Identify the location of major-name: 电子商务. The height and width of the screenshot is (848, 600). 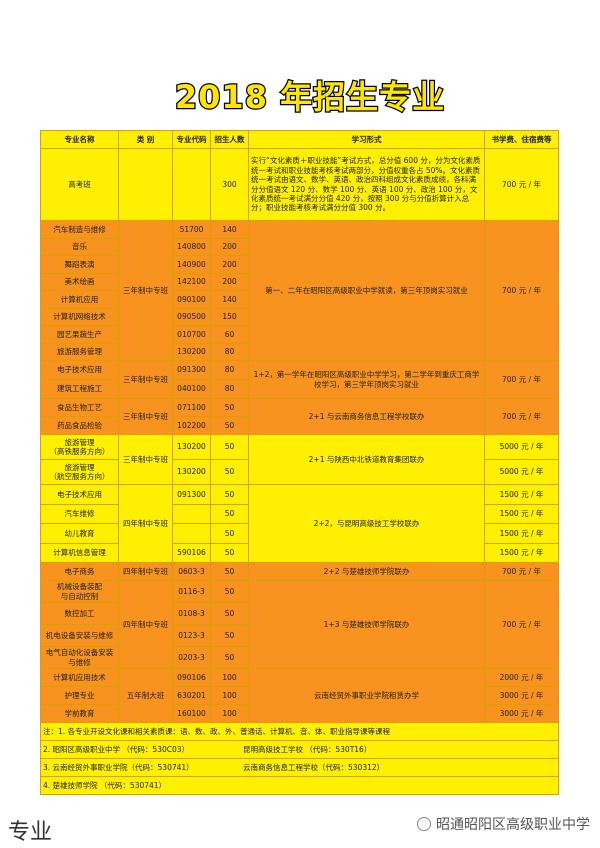
(79, 571).